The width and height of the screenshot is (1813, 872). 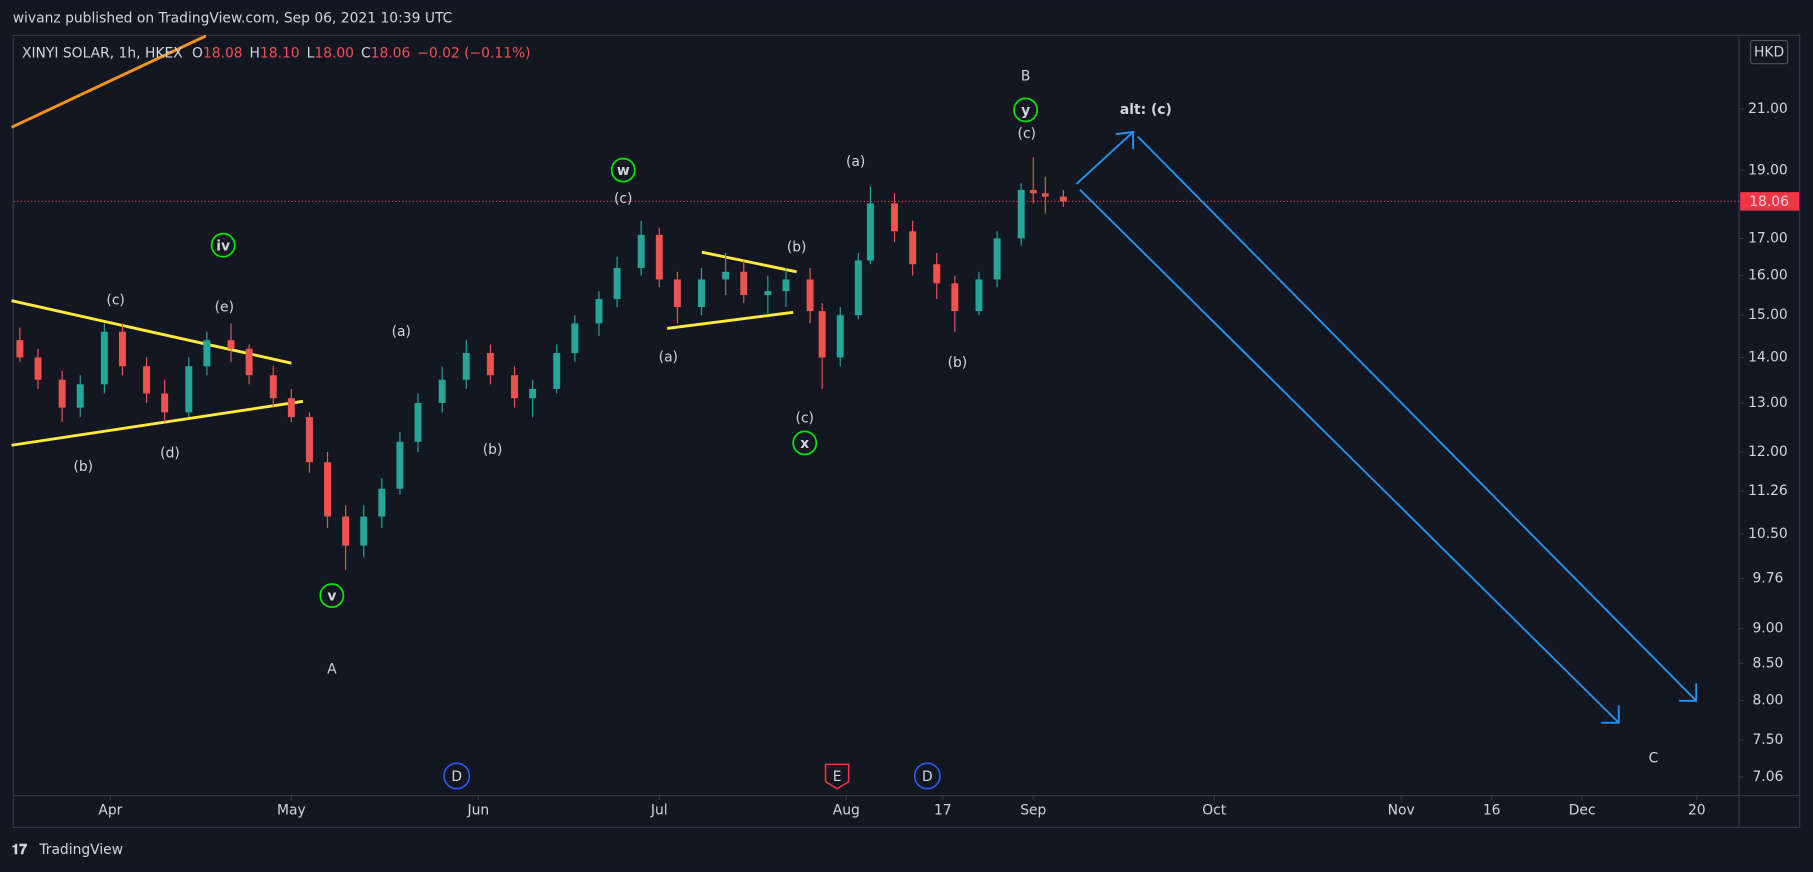 I want to click on wave-label: v, so click(x=331, y=597).